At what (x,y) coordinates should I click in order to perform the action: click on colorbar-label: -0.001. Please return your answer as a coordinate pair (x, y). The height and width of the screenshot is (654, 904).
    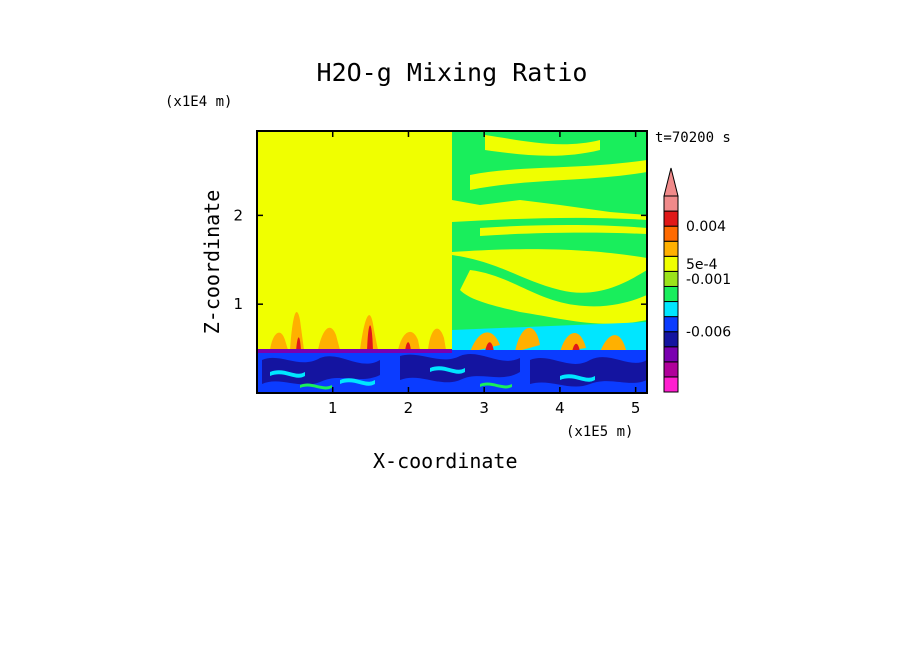
    Looking at the image, I should click on (708, 280).